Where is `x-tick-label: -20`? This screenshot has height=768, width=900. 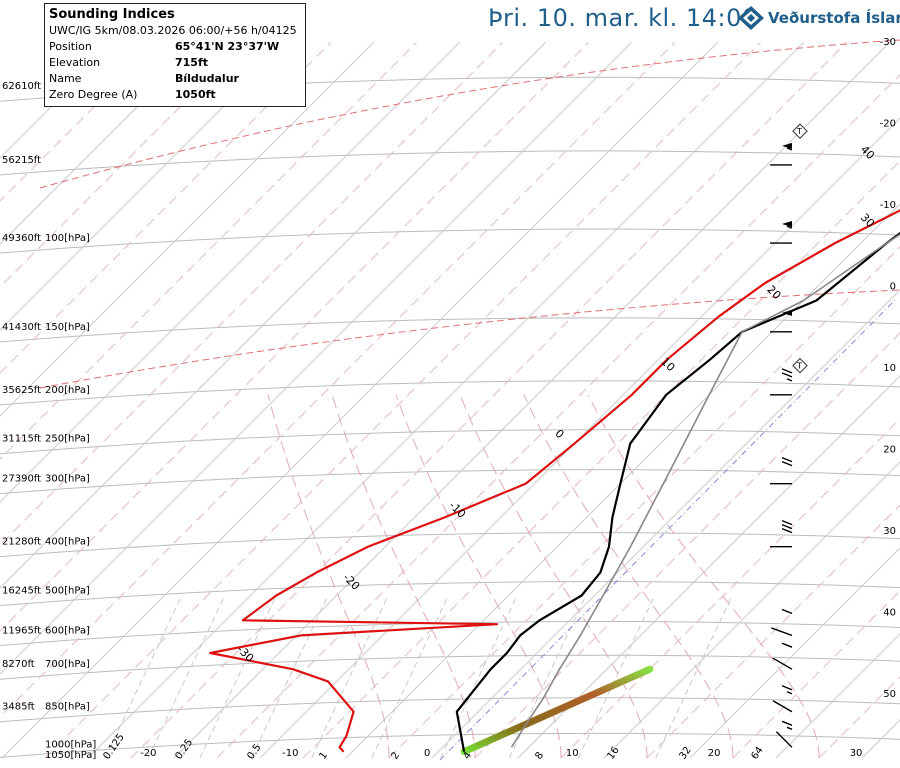 x-tick-label: -20 is located at coordinates (148, 753).